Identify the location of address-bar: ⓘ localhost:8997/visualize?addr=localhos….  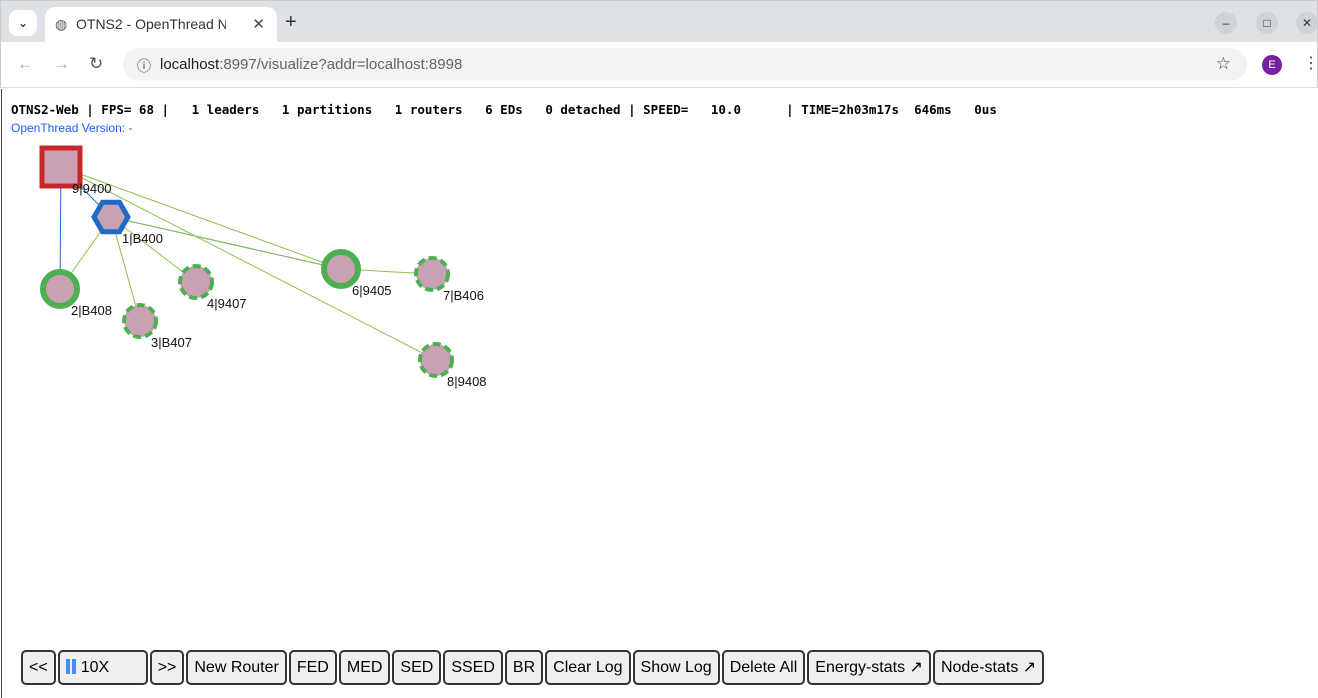
(685, 64).